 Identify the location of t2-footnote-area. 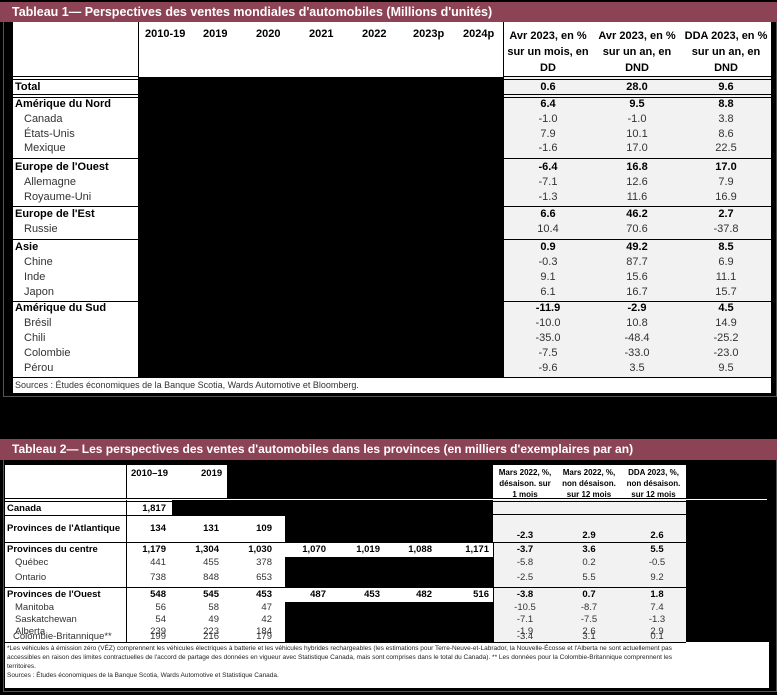
(387, 665).